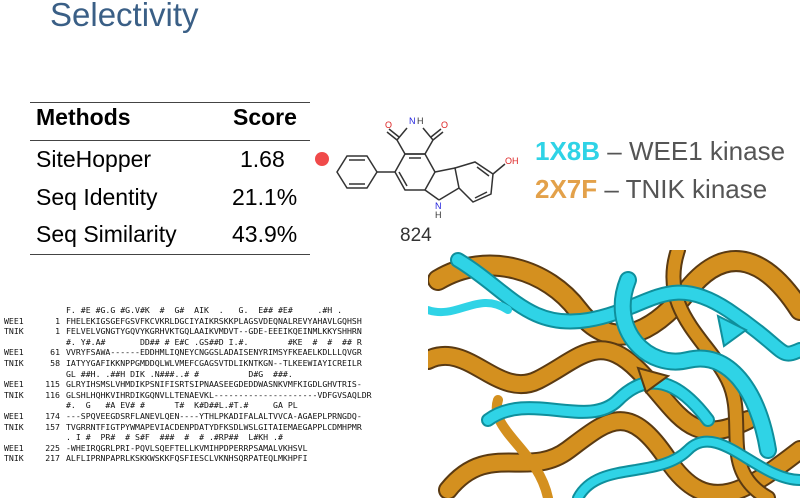 The width and height of the screenshot is (800, 498). What do you see at coordinates (179, 373) in the screenshot?
I see `consensus-text: GL ##H. .##H DIK .N###..# # D#G ###.` at bounding box center [179, 373].